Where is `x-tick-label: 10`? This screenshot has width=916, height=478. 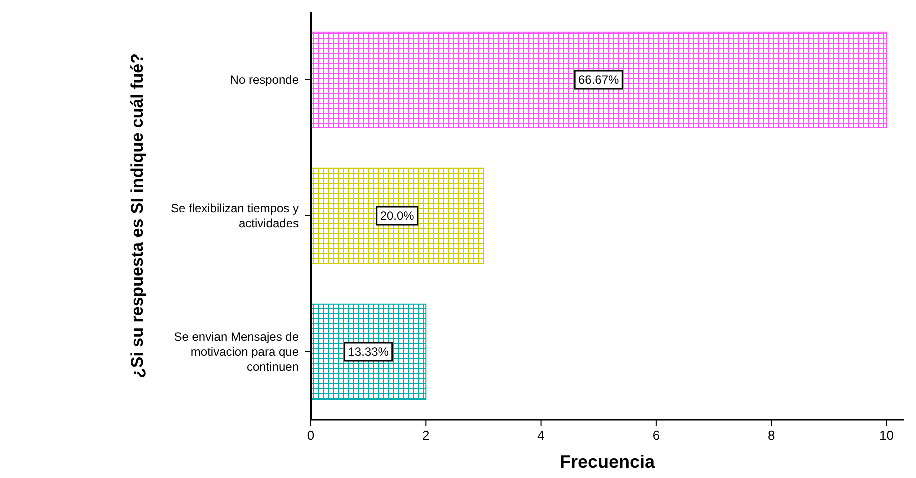 x-tick-label: 10 is located at coordinates (886, 435).